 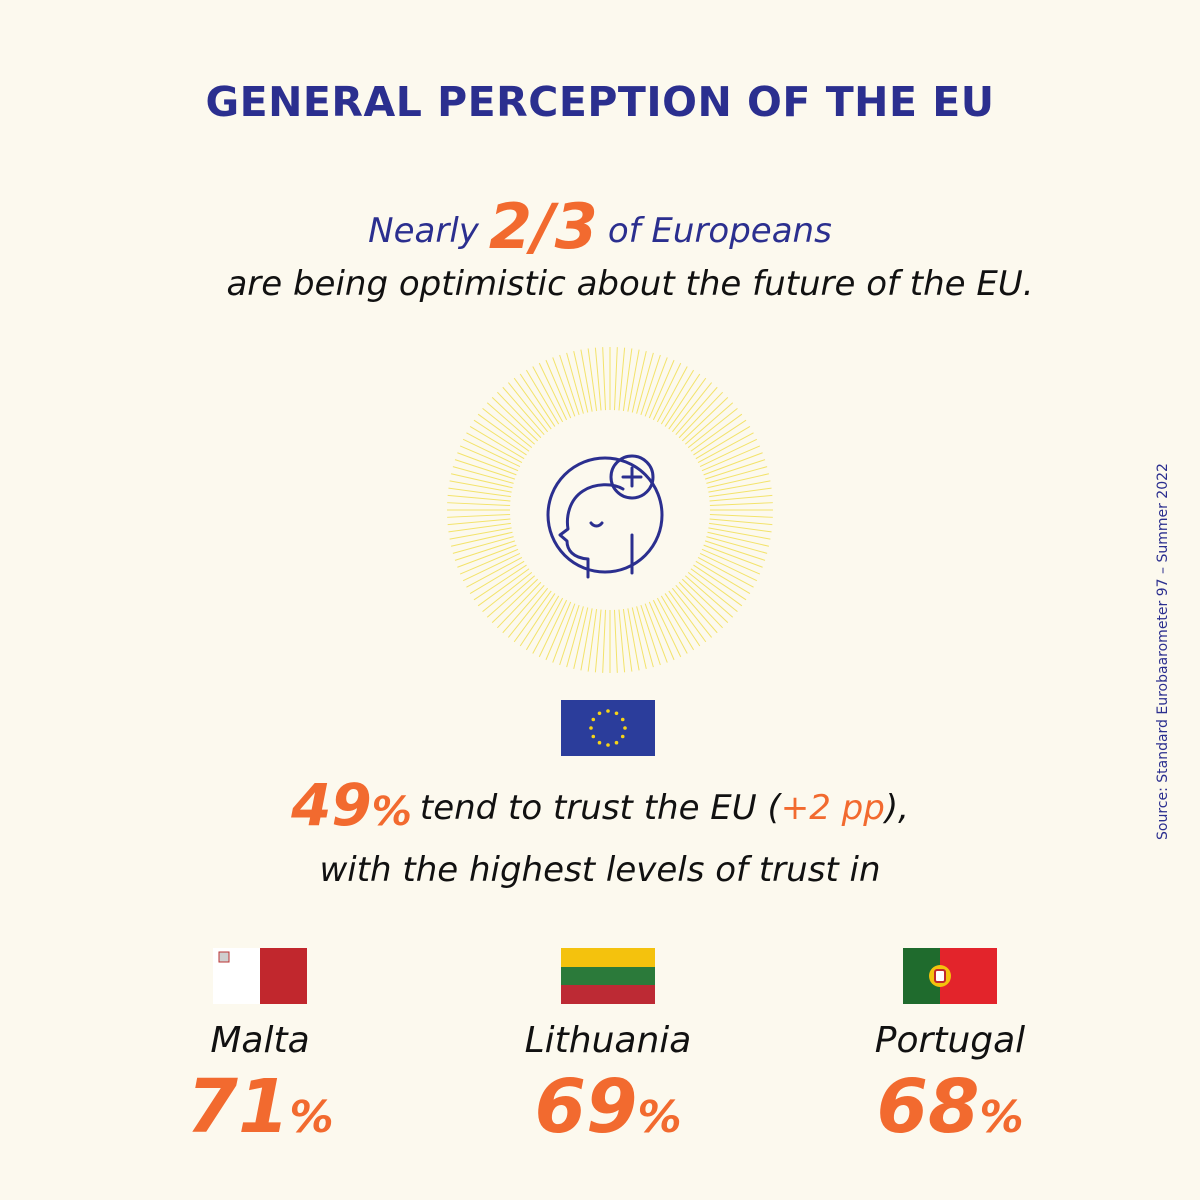 I want to click on country-name-malta: Malta, so click(x=260, y=1040).